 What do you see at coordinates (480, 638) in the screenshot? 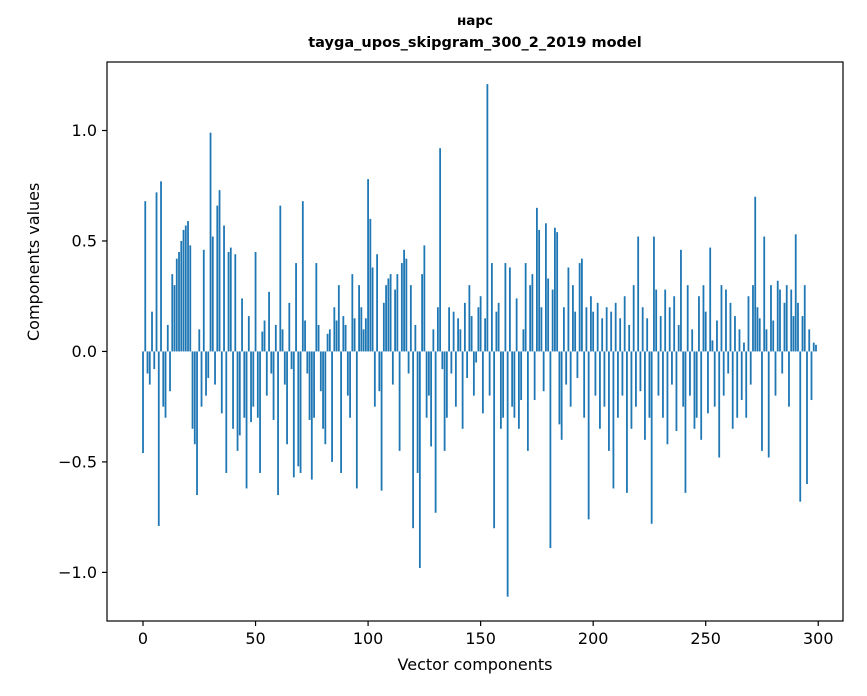
I see `x-tick-label: 150` at bounding box center [480, 638].